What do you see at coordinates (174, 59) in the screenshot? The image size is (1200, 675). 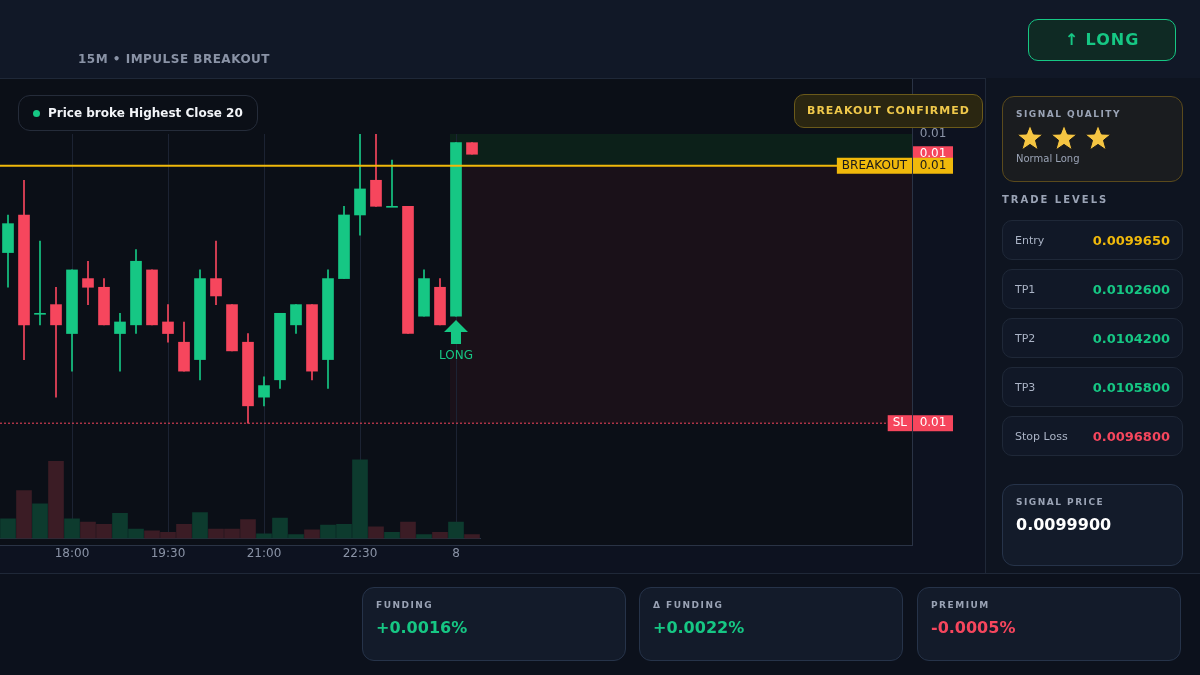 I see `chart-subtitle: 15M • IMPULSE BREAKOUT` at bounding box center [174, 59].